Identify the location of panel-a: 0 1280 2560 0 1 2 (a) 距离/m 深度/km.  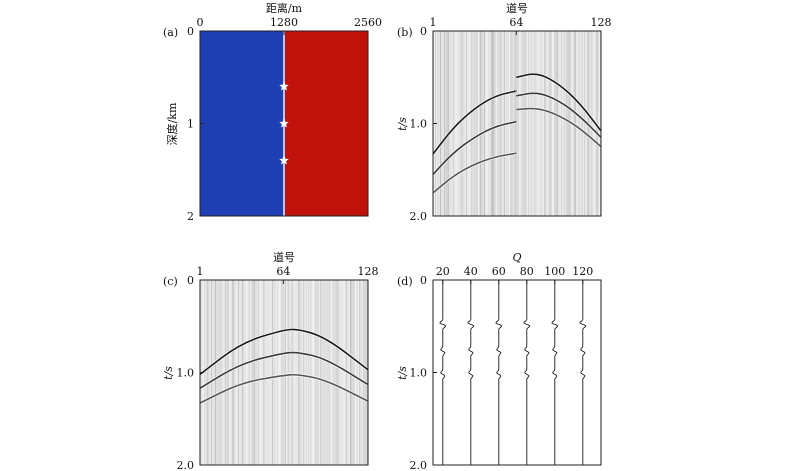
(272, 112).